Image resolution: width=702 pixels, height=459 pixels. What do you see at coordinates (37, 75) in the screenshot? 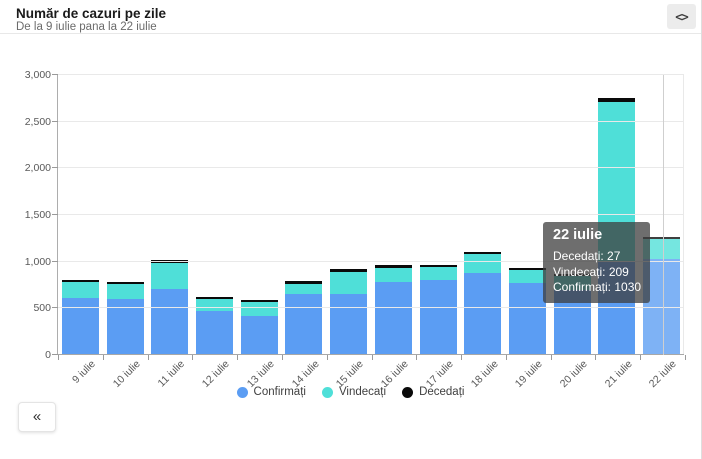
I see `y-axis-label: 3,000` at bounding box center [37, 75].